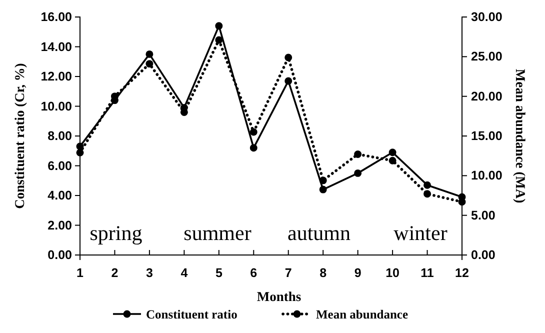 This screenshot has height=333, width=545. I want to click on y-tick-label: 2.00, so click(60, 225).